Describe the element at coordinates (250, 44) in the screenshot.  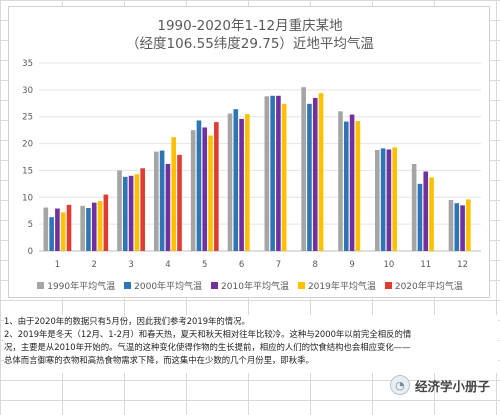
I see `chart-title-line-2: （经度106.55纬度29.75）近地平均气温` at that location.